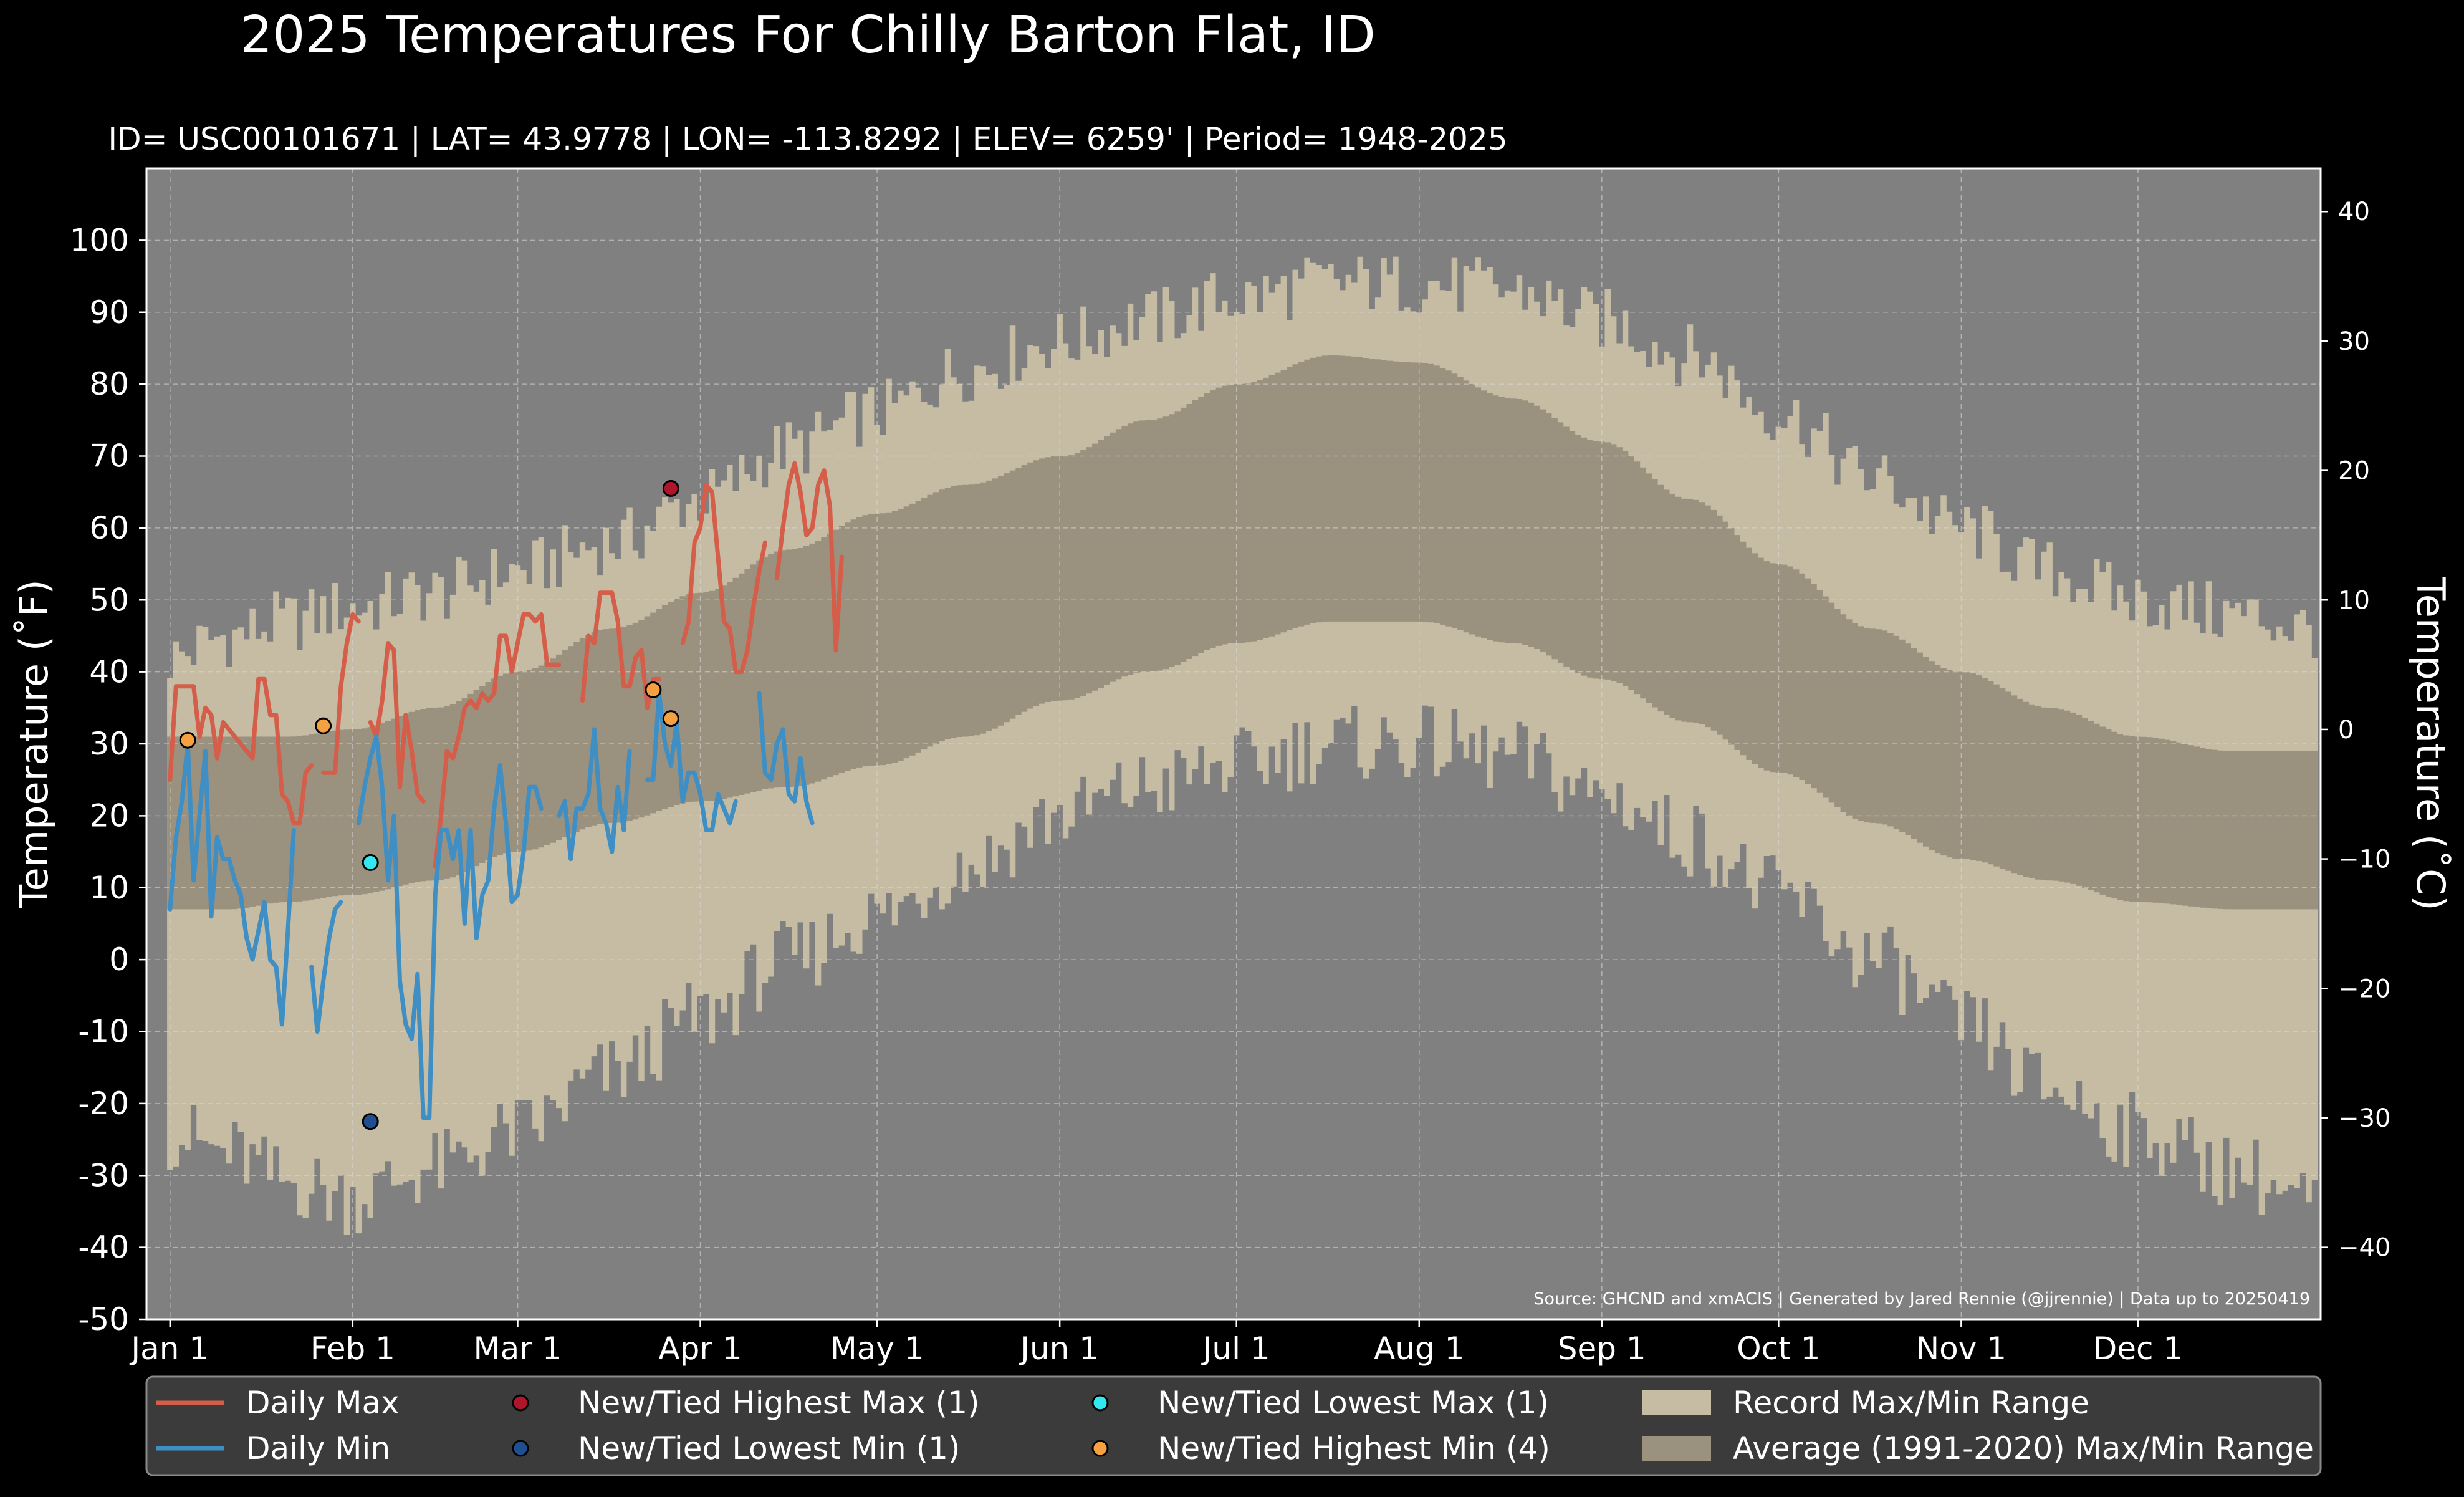  Describe the element at coordinates (109, 815) in the screenshot. I see `y-tick-label: 20` at that location.